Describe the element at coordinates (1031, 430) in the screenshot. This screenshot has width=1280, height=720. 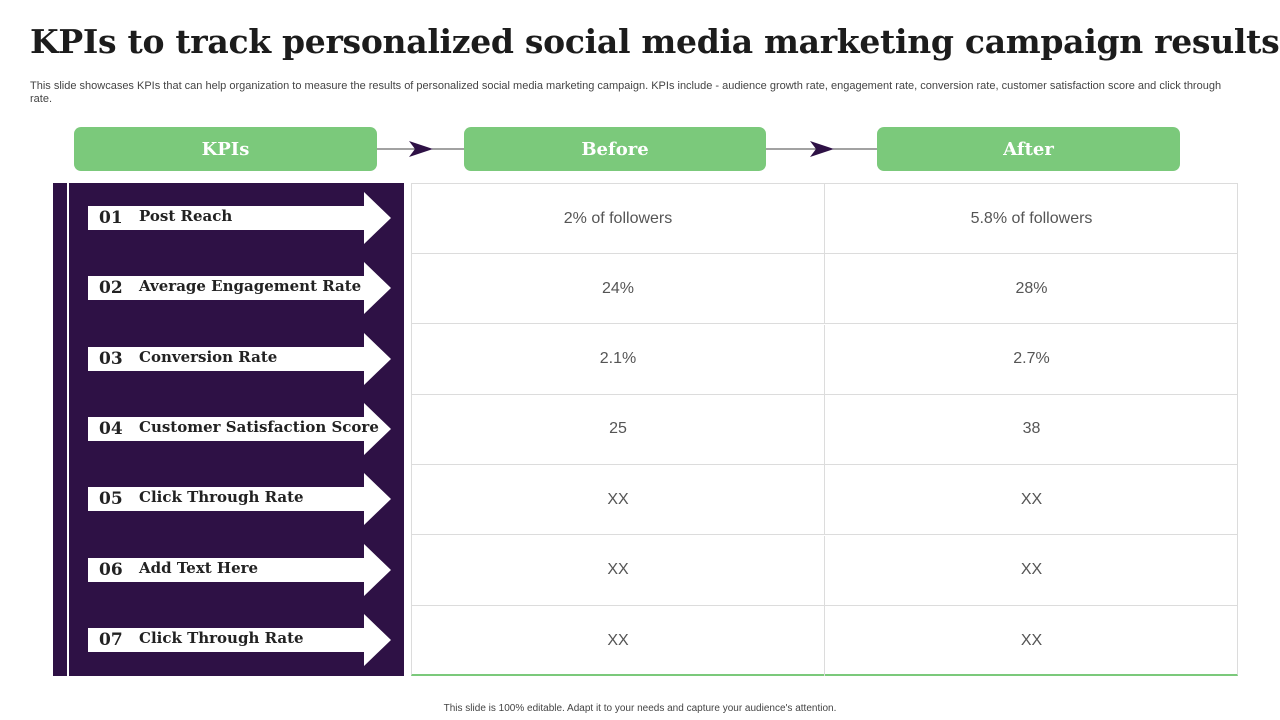
I see `table-cell-after: 38` at that location.